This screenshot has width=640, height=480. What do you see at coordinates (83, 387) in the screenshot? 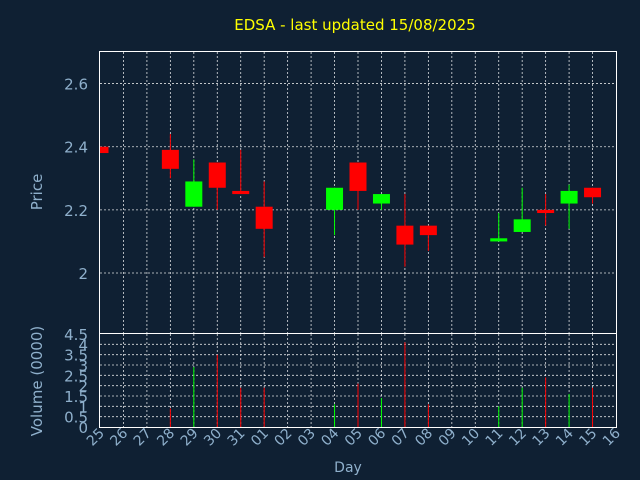
I see `volume-tick-label: 2` at bounding box center [83, 387].